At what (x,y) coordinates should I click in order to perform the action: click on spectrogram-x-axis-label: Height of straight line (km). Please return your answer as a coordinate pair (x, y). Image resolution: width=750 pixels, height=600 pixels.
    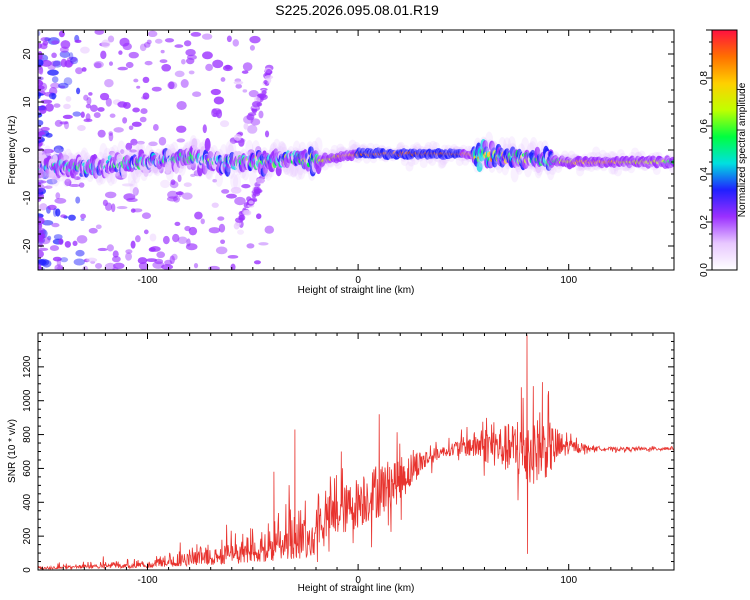
    Looking at the image, I should click on (356, 290).